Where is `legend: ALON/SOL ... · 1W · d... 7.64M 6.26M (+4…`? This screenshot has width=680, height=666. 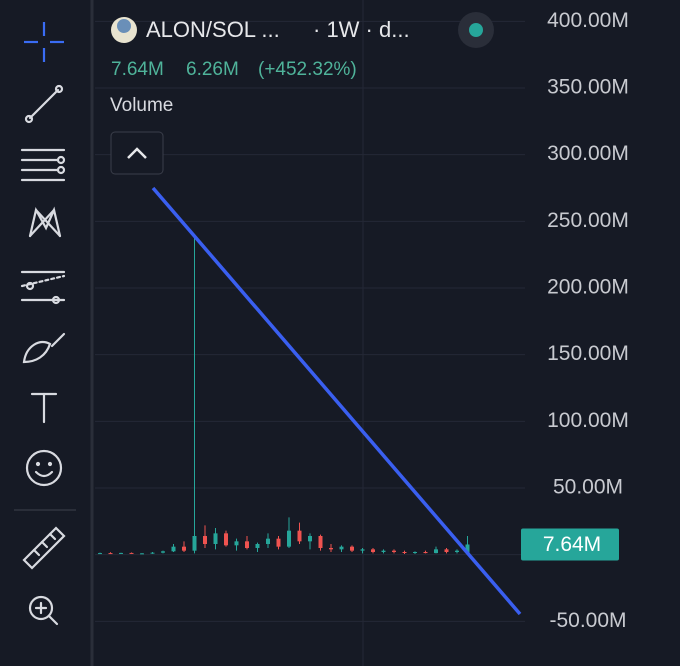 legend: ALON/SOL ... · 1W · d... 7.64M 6.26M (+4… is located at coordinates (302, 93).